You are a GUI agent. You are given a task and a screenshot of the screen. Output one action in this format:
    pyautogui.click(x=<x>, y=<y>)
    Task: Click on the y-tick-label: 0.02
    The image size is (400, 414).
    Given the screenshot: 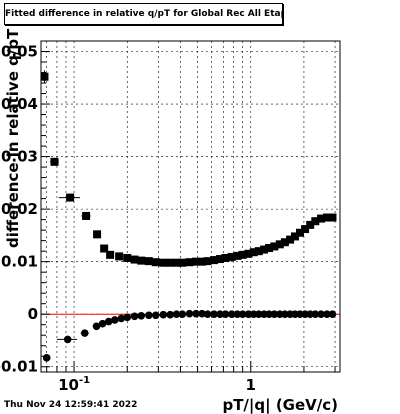 What is the action you would take?
    pyautogui.click(x=19, y=209)
    